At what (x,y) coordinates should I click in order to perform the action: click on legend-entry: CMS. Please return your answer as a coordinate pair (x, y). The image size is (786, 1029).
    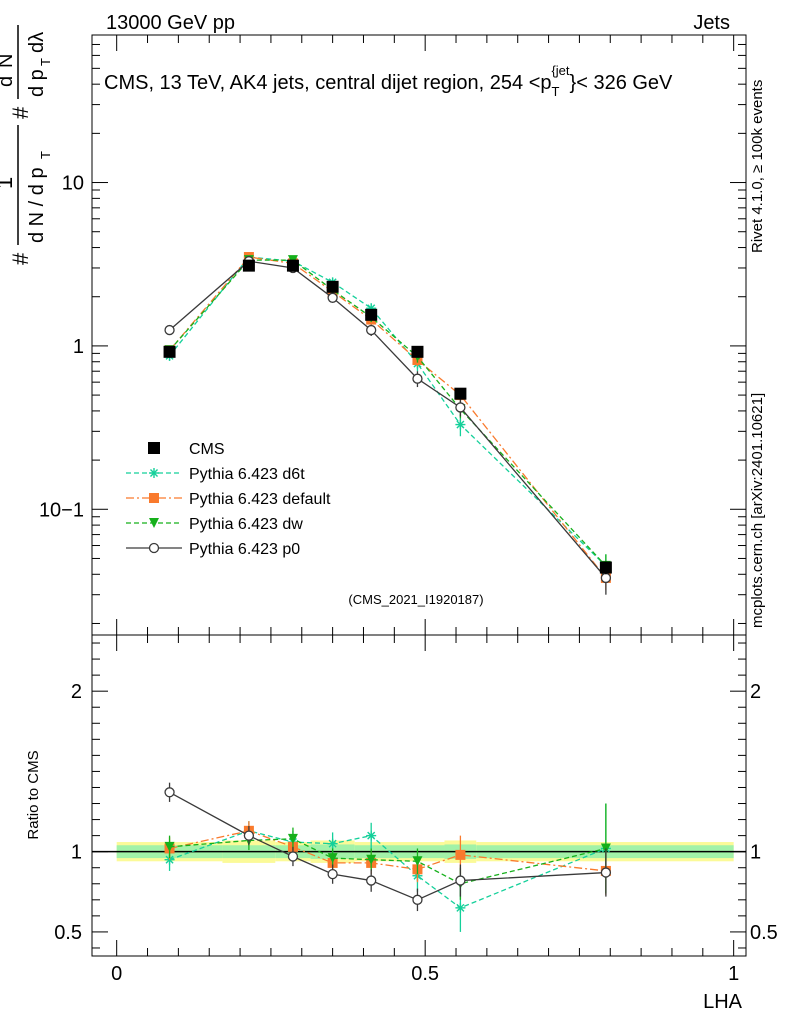
    Looking at the image, I should click on (186, 449).